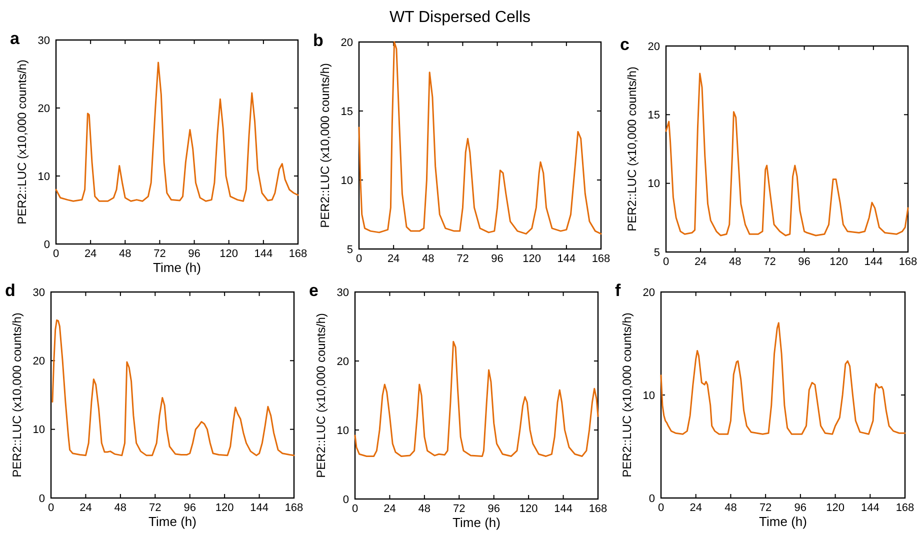 This screenshot has width=920, height=533. What do you see at coordinates (625, 44) in the screenshot?
I see `chart-title: c` at bounding box center [625, 44].